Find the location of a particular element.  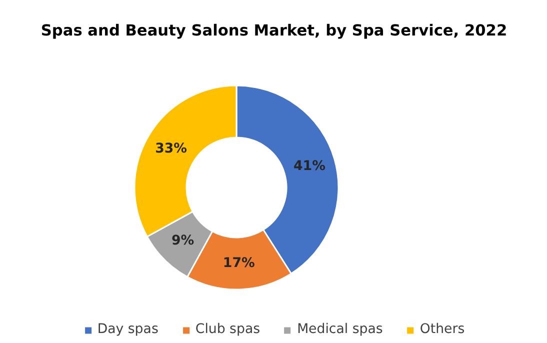

legend-label: Day spas is located at coordinates (127, 329).